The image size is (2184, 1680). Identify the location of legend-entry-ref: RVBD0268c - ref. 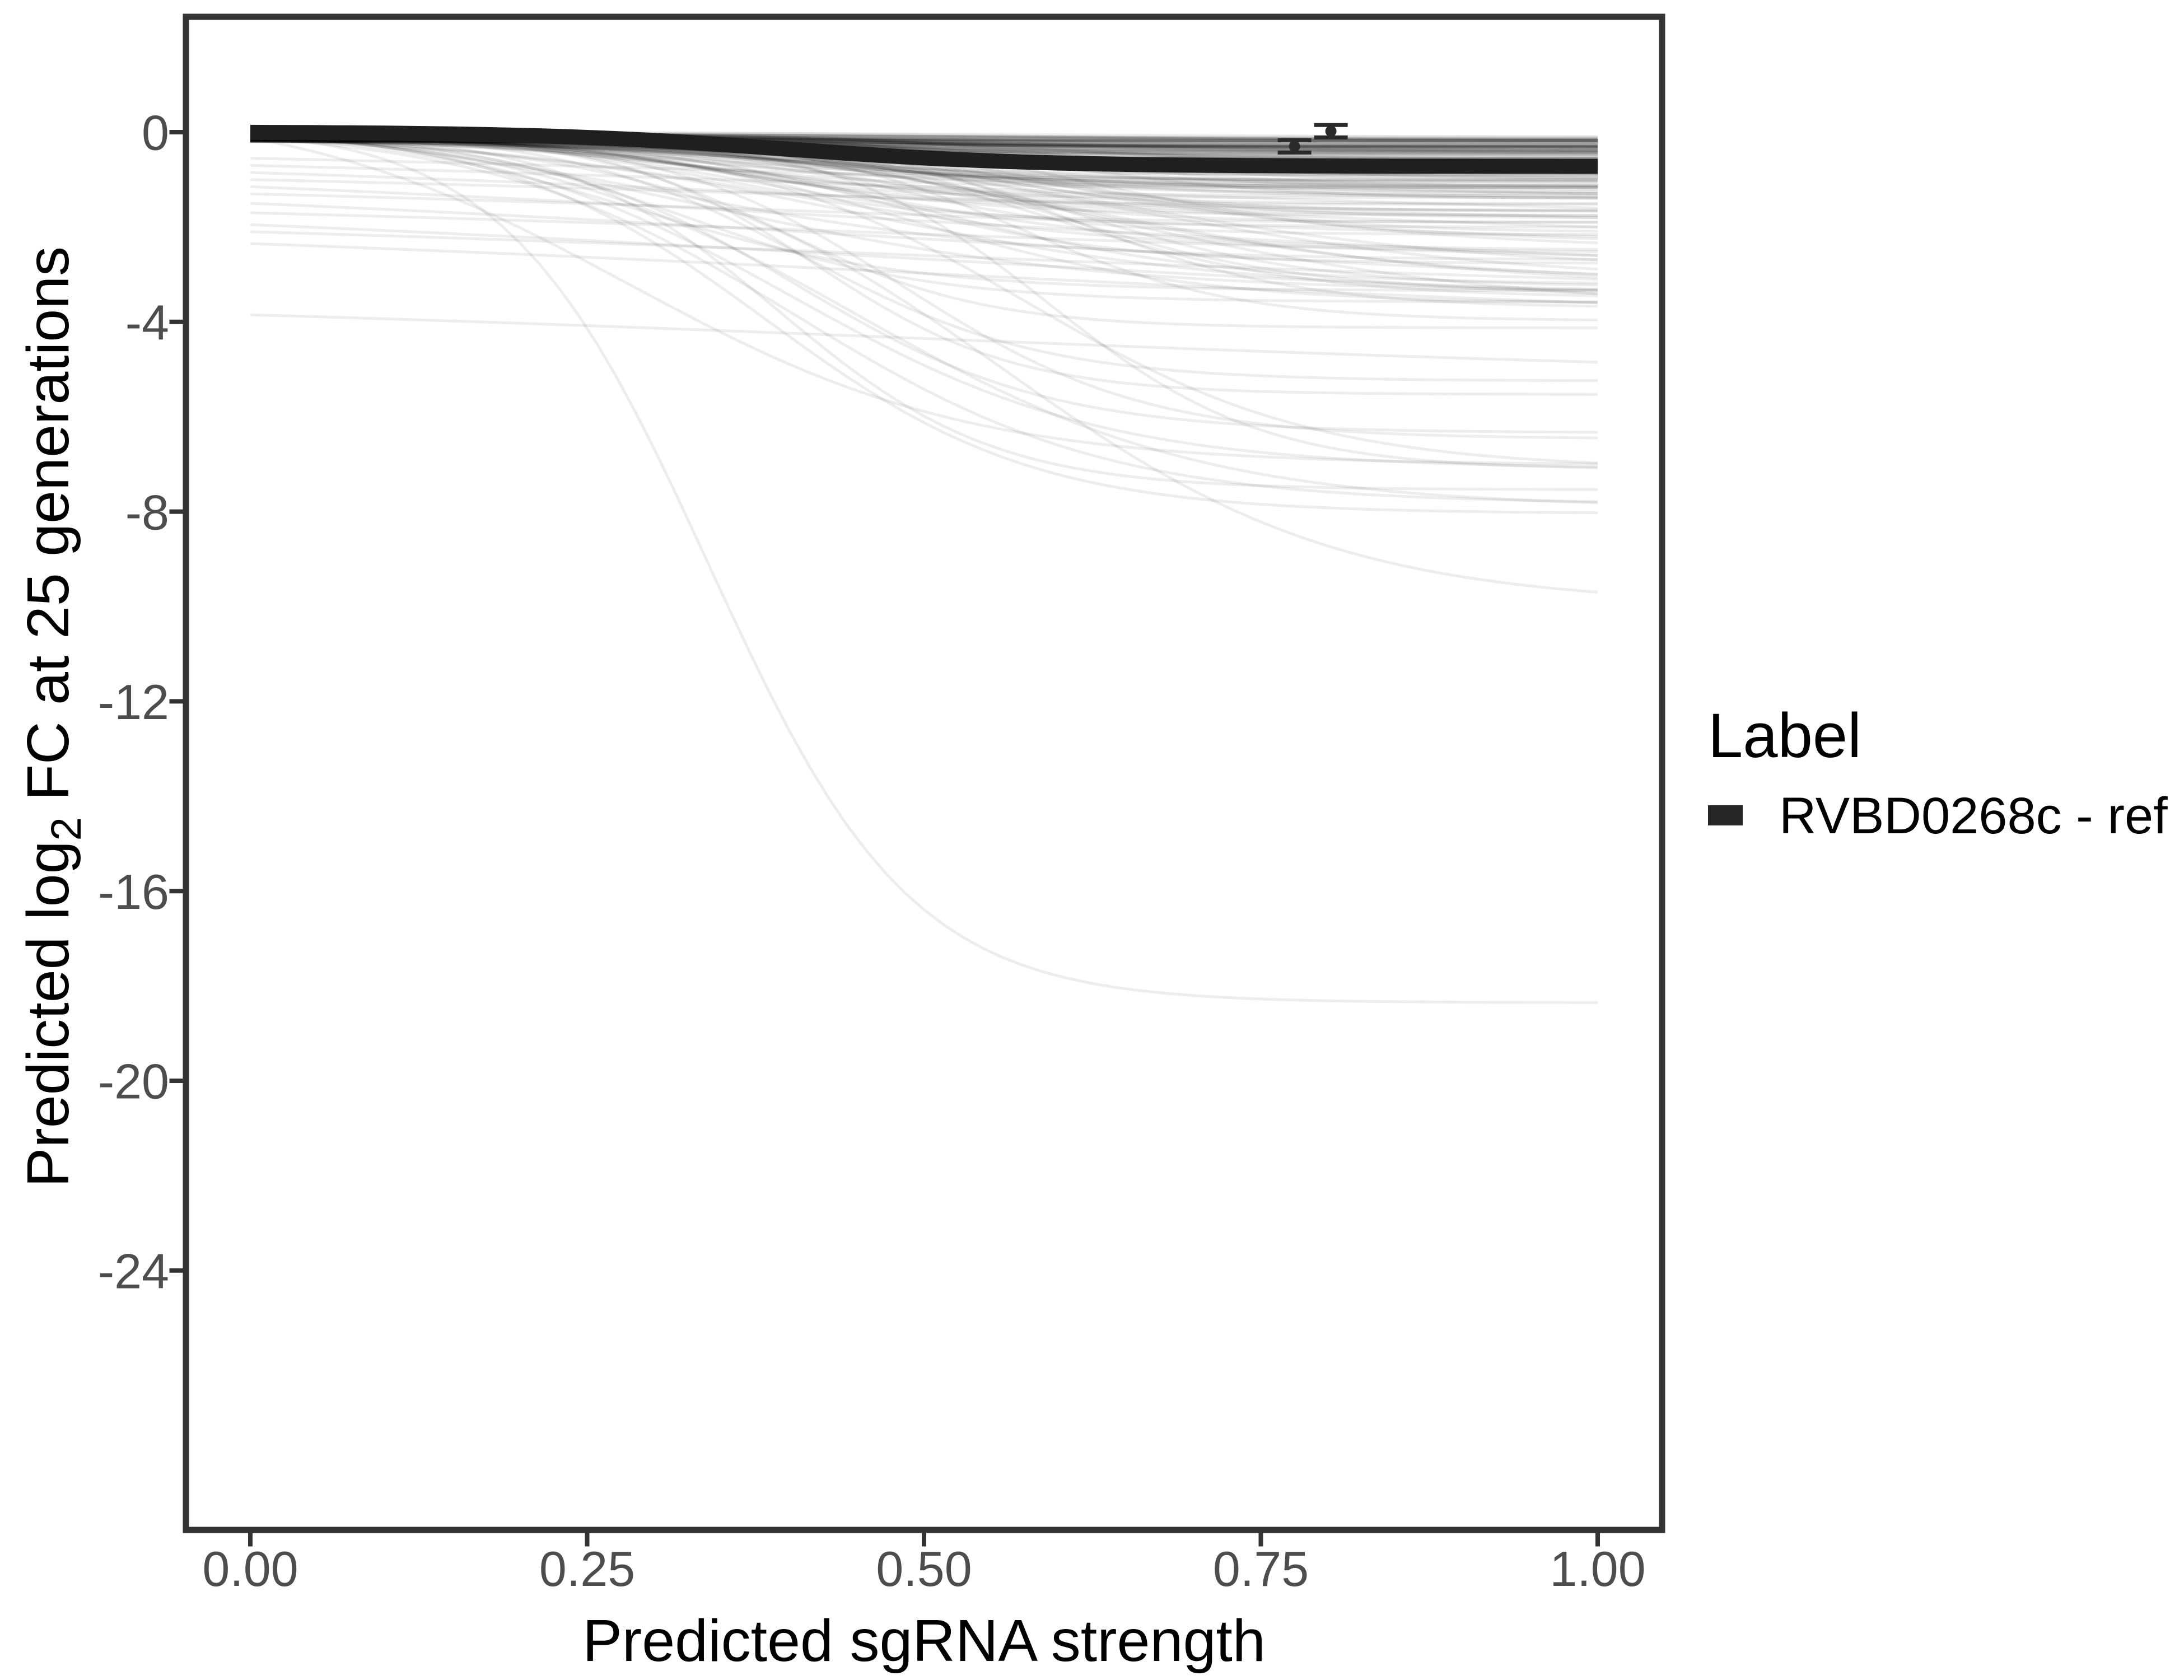
(1938, 816).